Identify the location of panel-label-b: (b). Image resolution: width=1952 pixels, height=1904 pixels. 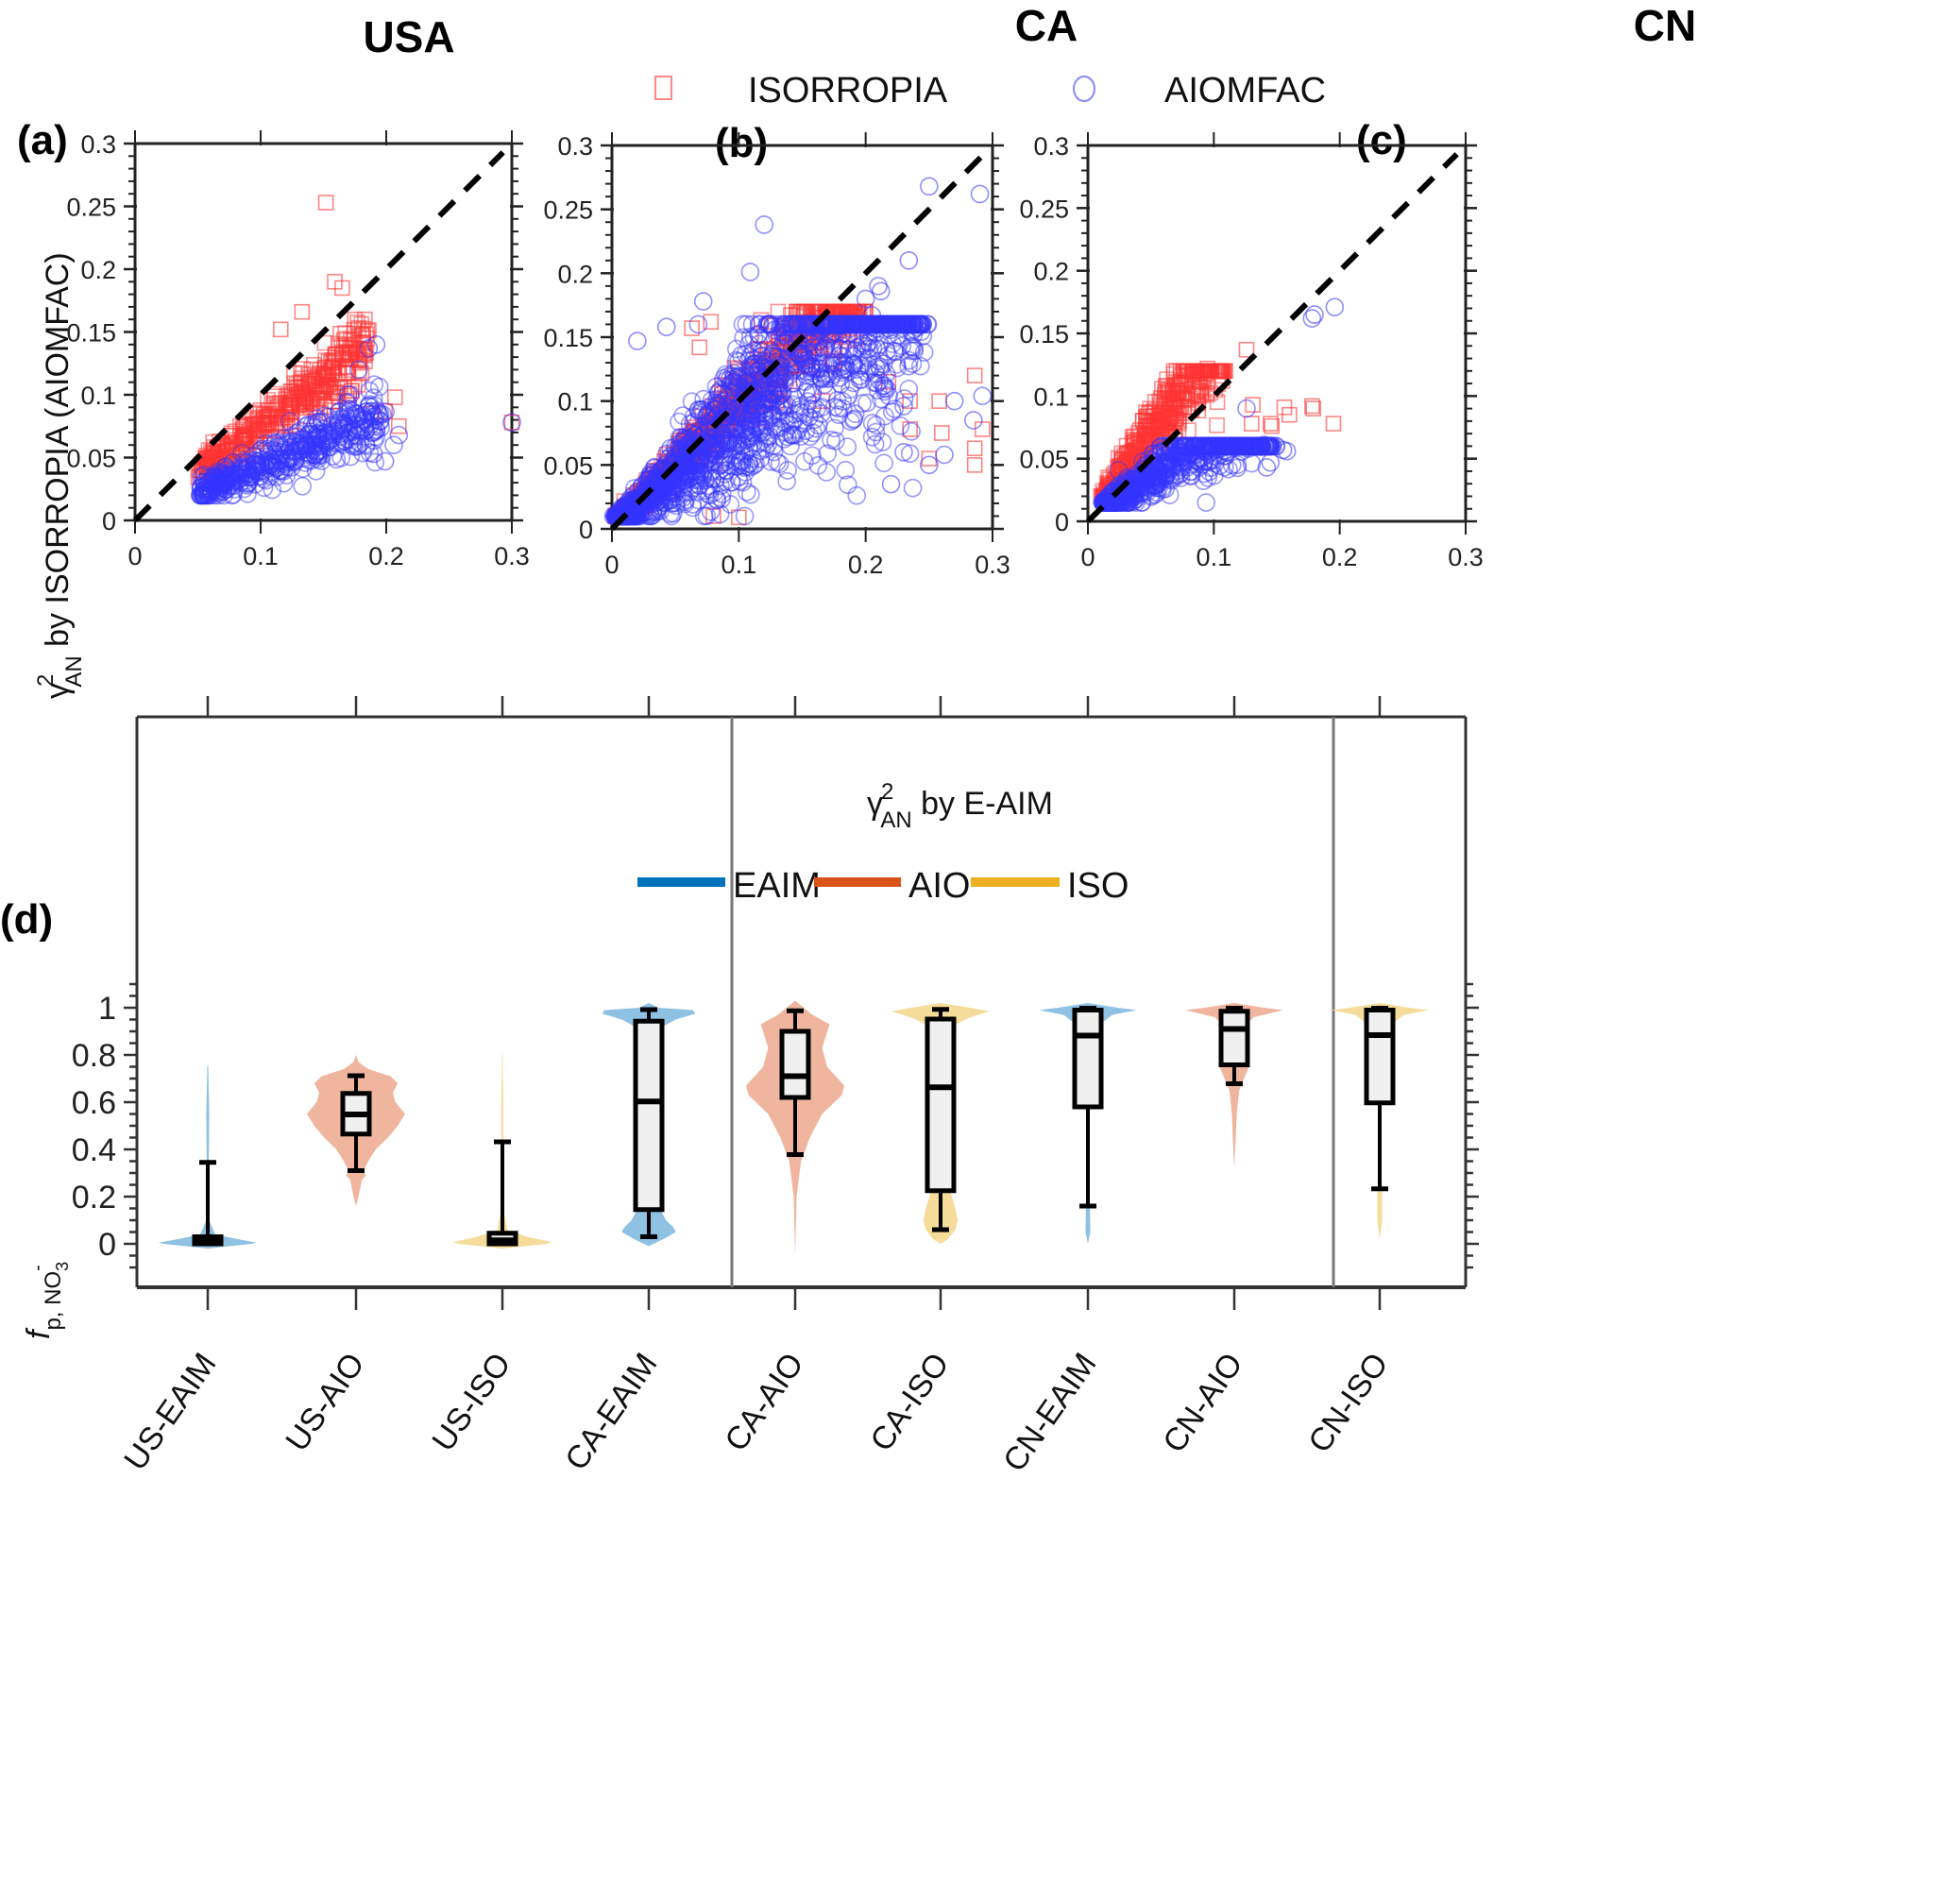
(741, 143).